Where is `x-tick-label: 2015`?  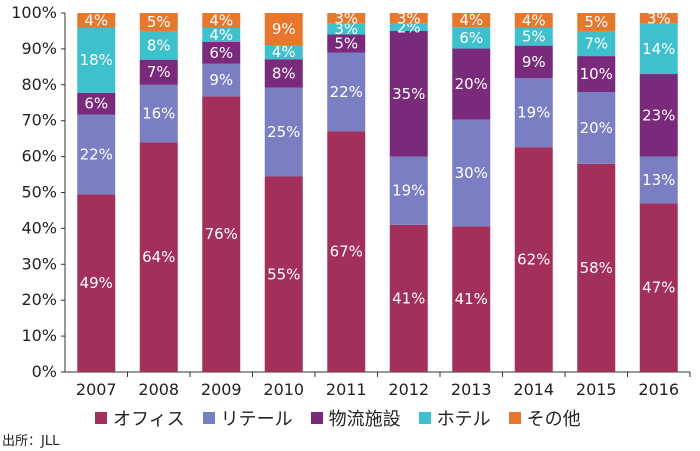
x-tick-label: 2015 is located at coordinates (596, 389).